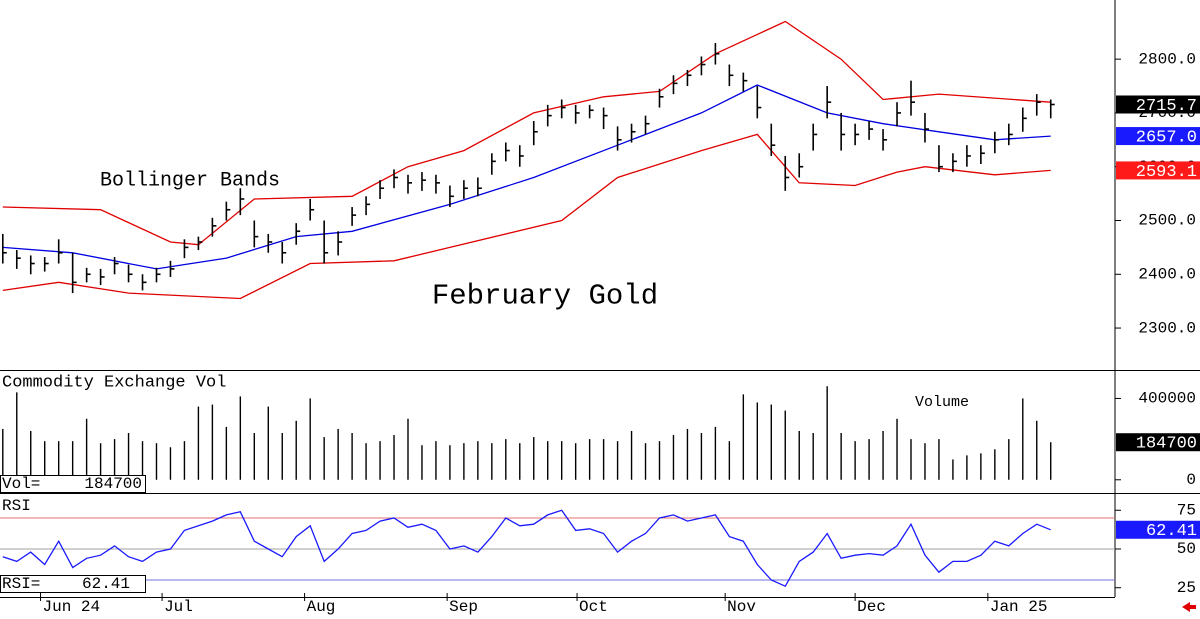 The height and width of the screenshot is (619, 1200). Describe the element at coordinates (871, 607) in the screenshot. I see `x-tick-label: Dec` at that location.